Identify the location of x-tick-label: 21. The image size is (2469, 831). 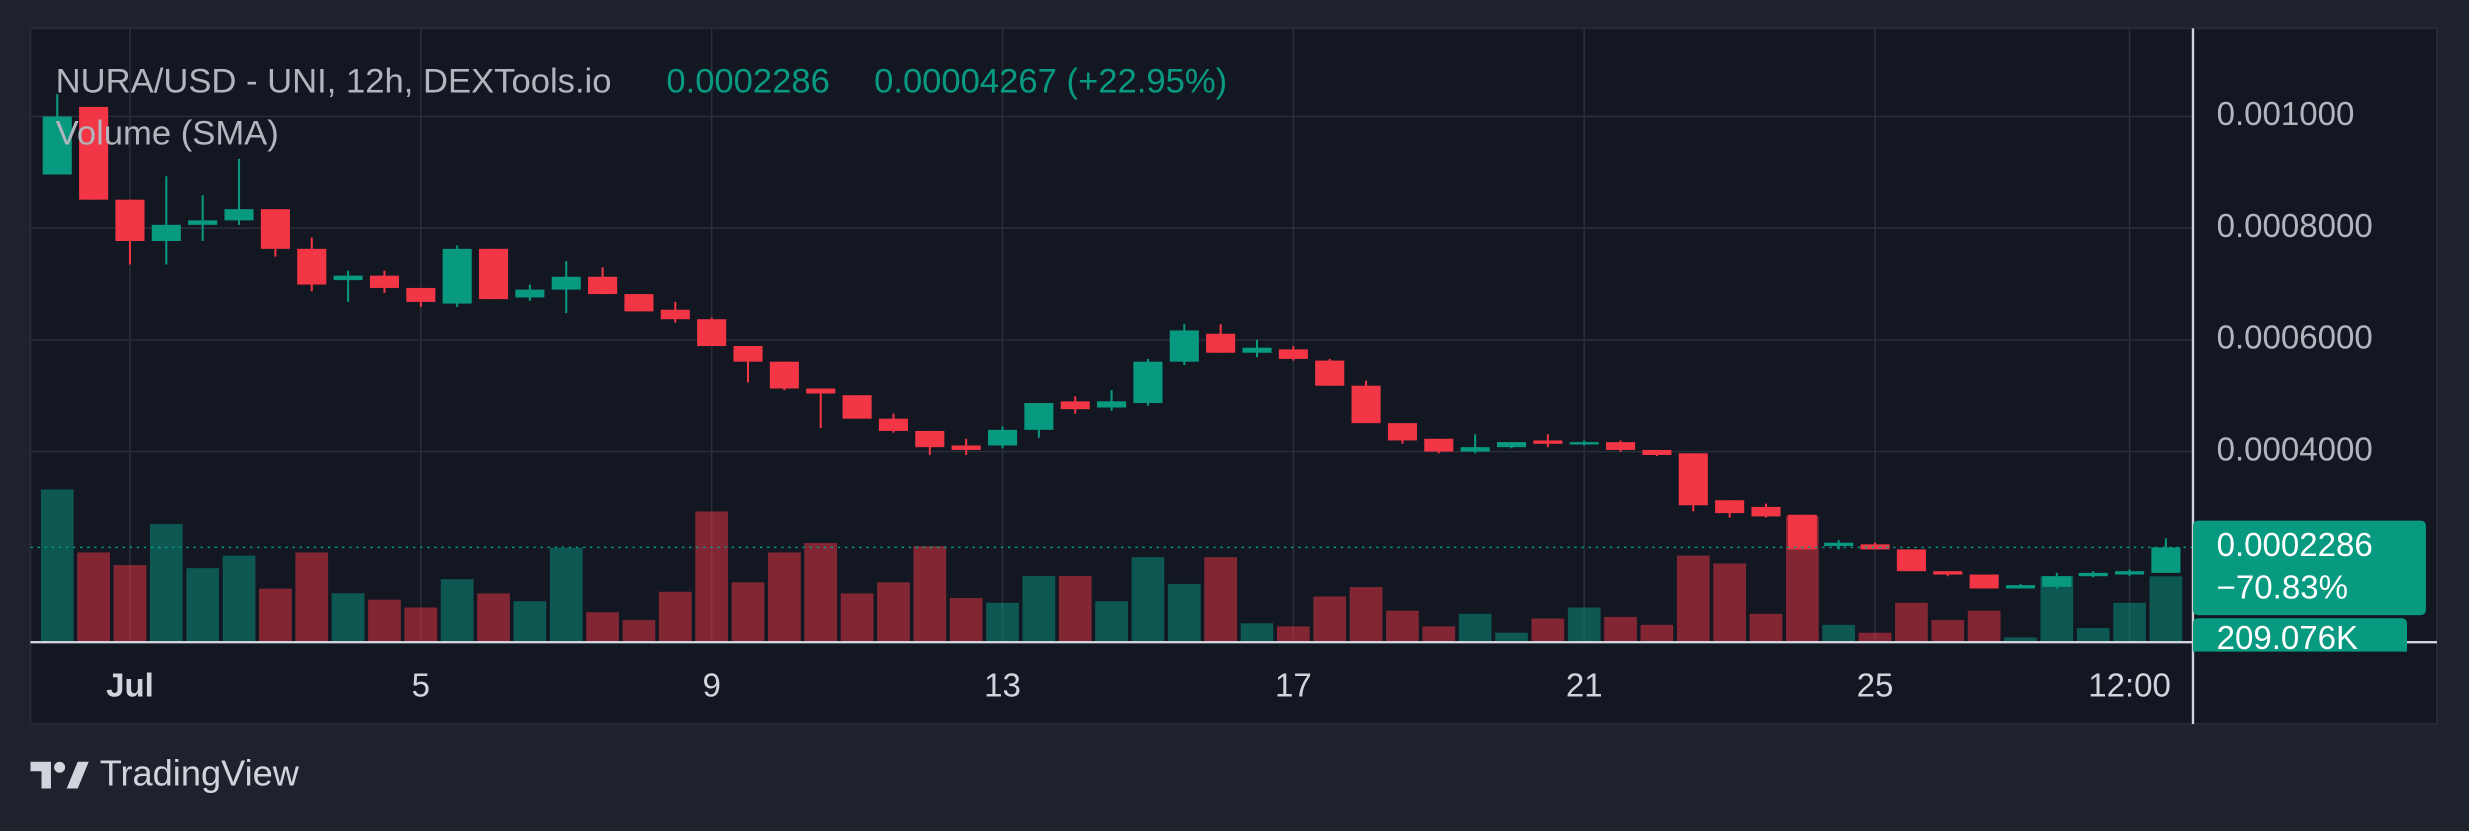
(1584, 686).